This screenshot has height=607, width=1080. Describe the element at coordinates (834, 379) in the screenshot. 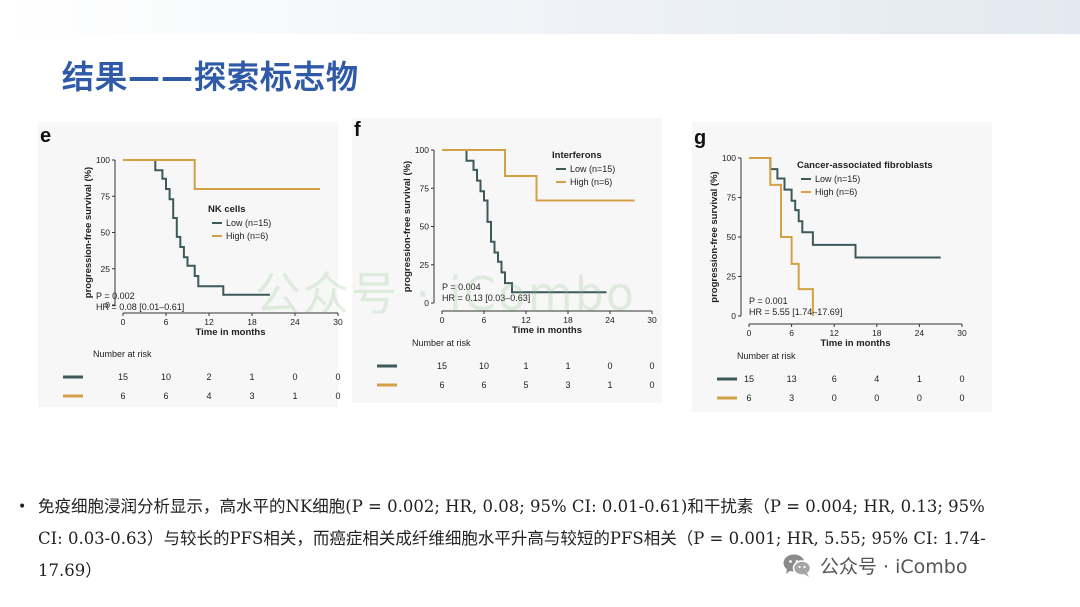

I see `risk-count-low: 6` at that location.